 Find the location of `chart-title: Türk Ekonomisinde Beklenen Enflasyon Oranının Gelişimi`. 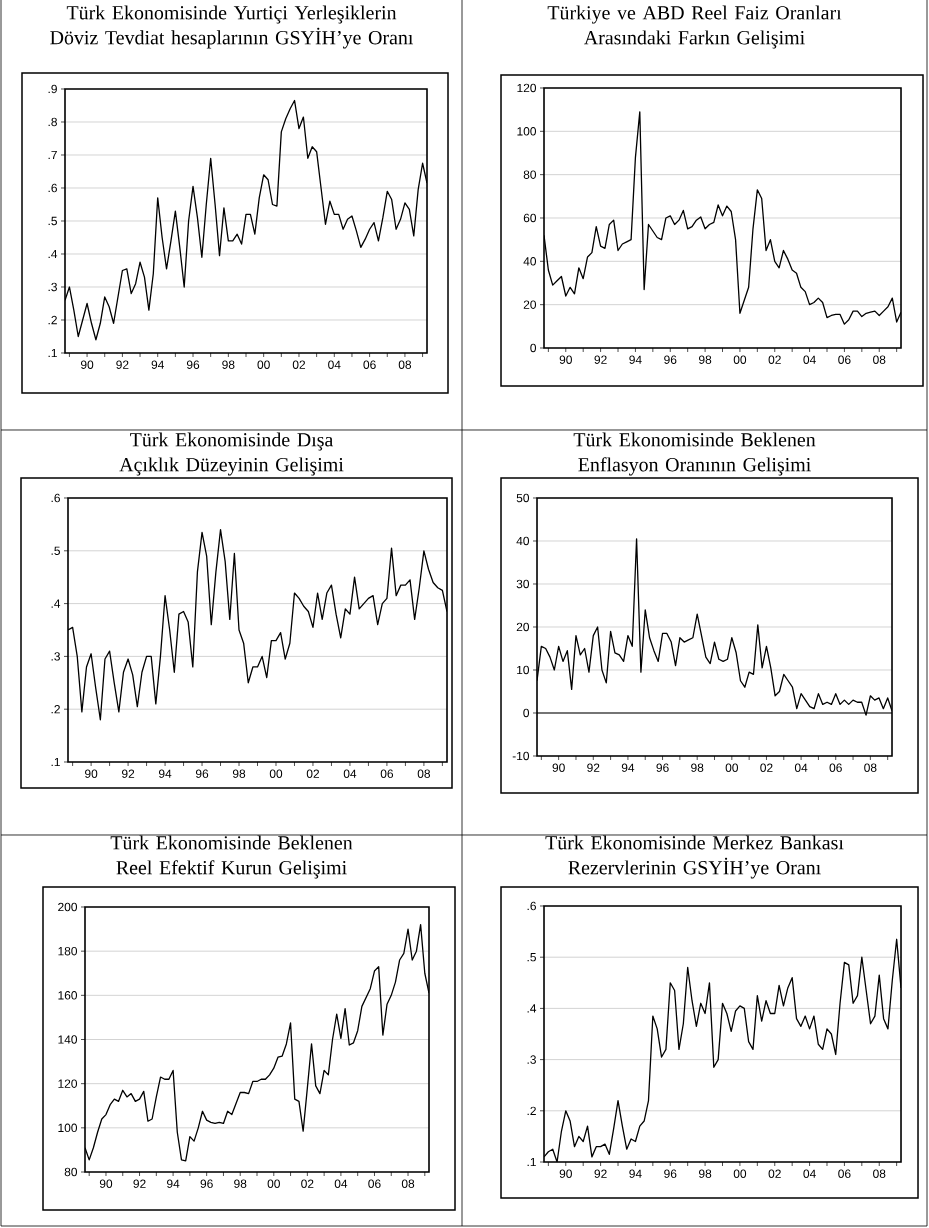

chart-title: Türk Ekonomisinde Beklenen Enflasyon Oranının Gelişimi is located at coordinates (694, 454).